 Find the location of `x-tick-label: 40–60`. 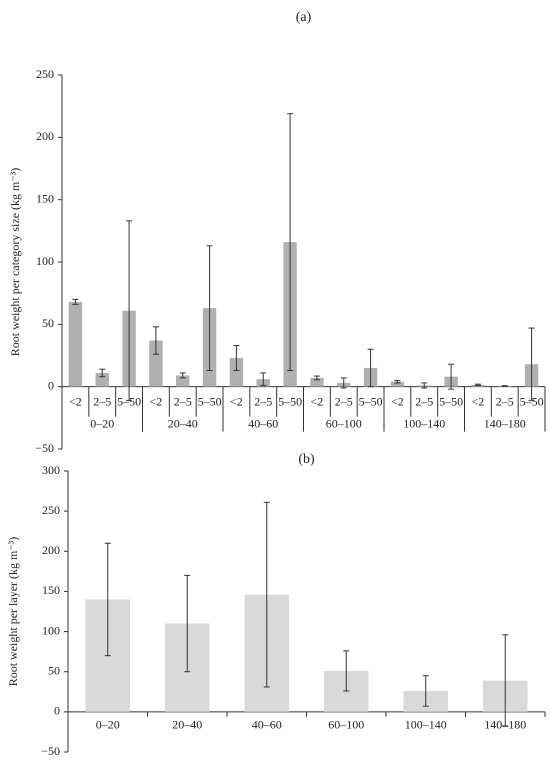

x-tick-label: 40–60 is located at coordinates (267, 725).